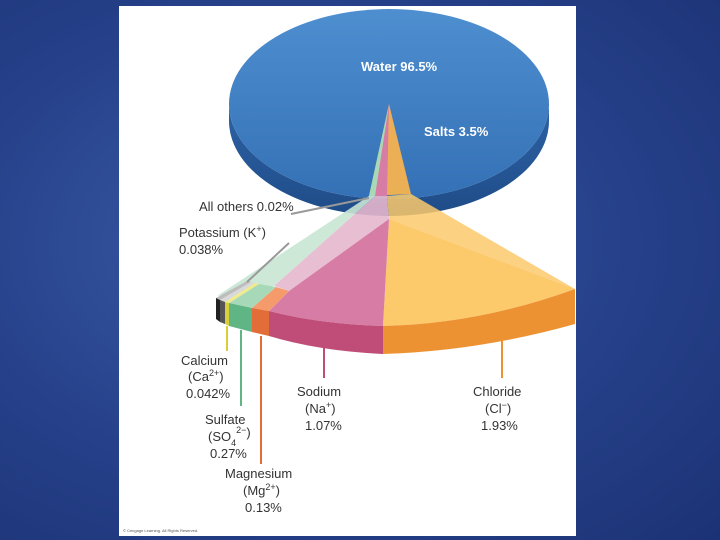  I want to click on magnesium-label: Magnesium, so click(258, 473).